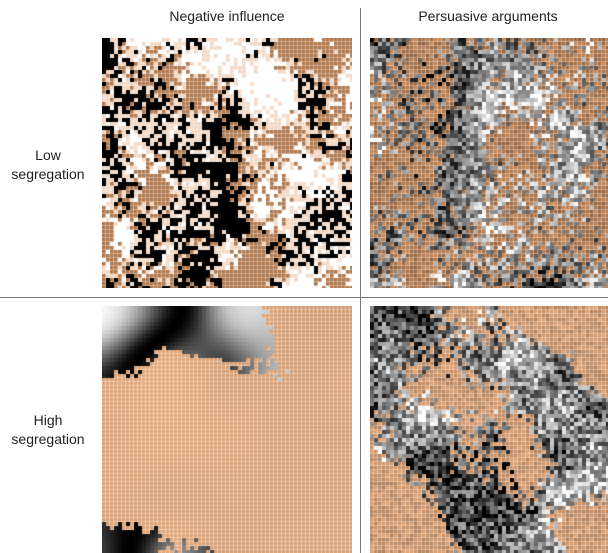 Image resolution: width=608 pixels, height=553 pixels. I want to click on column-title-persuasive-arguments: Persuasive arguments, so click(488, 16).